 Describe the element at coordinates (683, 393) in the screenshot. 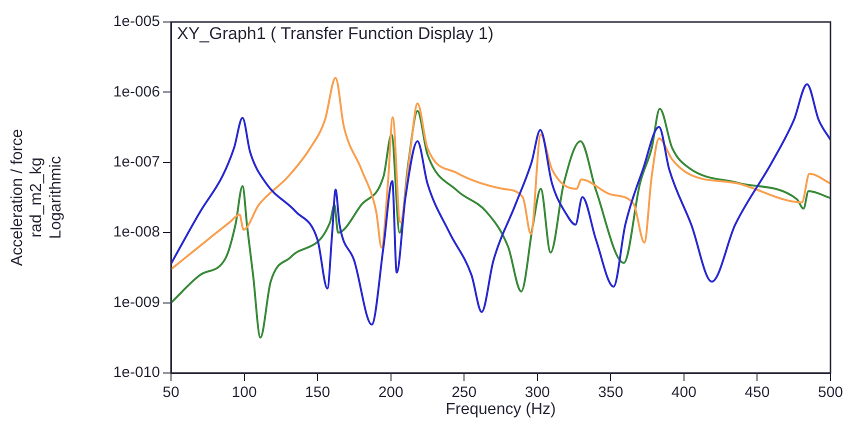

I see `x-tick-label: 400` at that location.